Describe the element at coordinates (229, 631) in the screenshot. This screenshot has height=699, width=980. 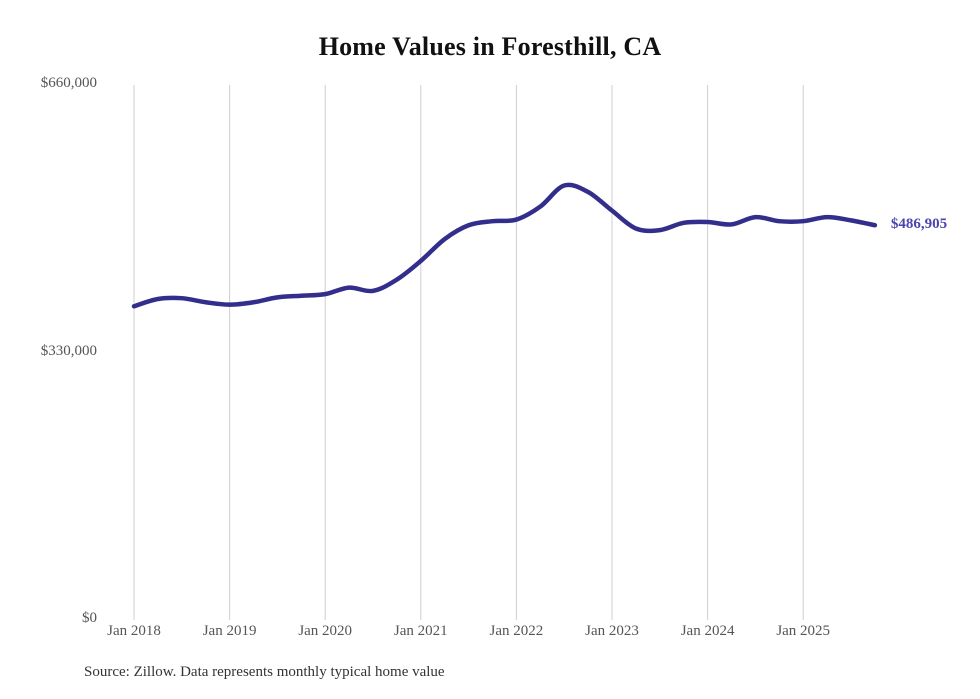
I see `x-tick-label: Jan 2019` at that location.